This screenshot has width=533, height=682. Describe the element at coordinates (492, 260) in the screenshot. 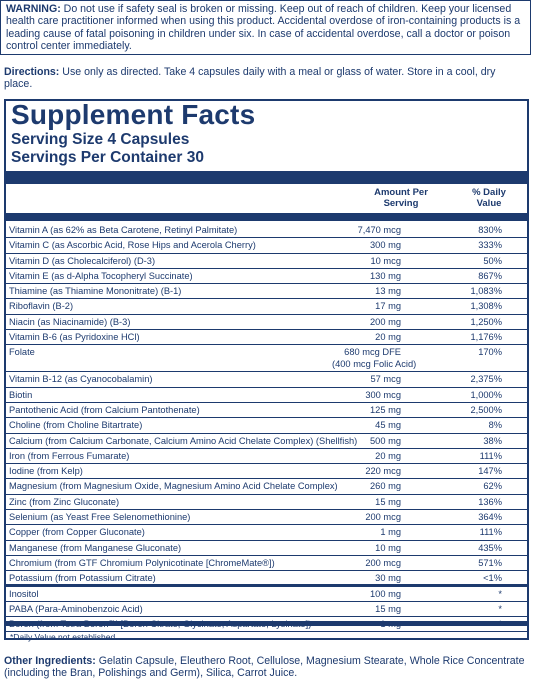

I see `nutrient-daily-value: 50%` at that location.